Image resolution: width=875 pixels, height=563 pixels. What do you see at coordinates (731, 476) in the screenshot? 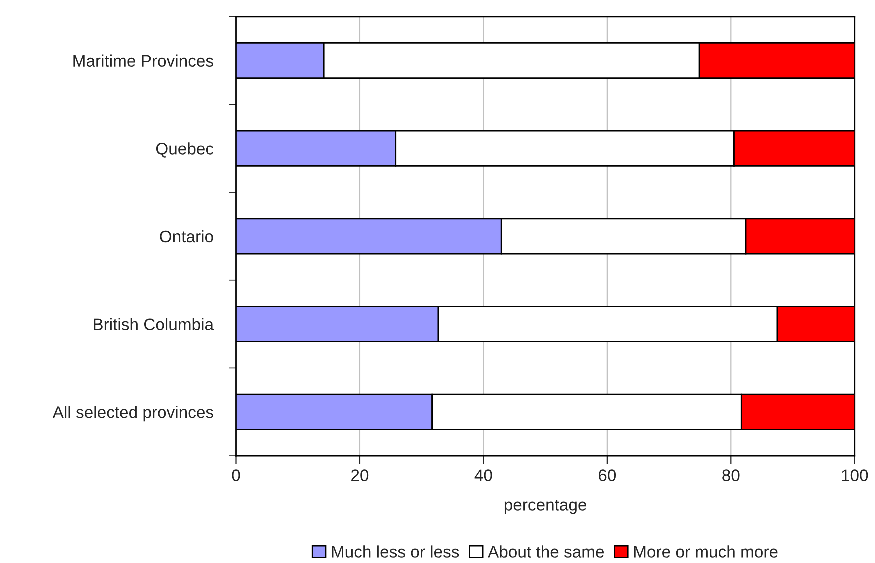
I see `x-tick-label: 80` at bounding box center [731, 476].